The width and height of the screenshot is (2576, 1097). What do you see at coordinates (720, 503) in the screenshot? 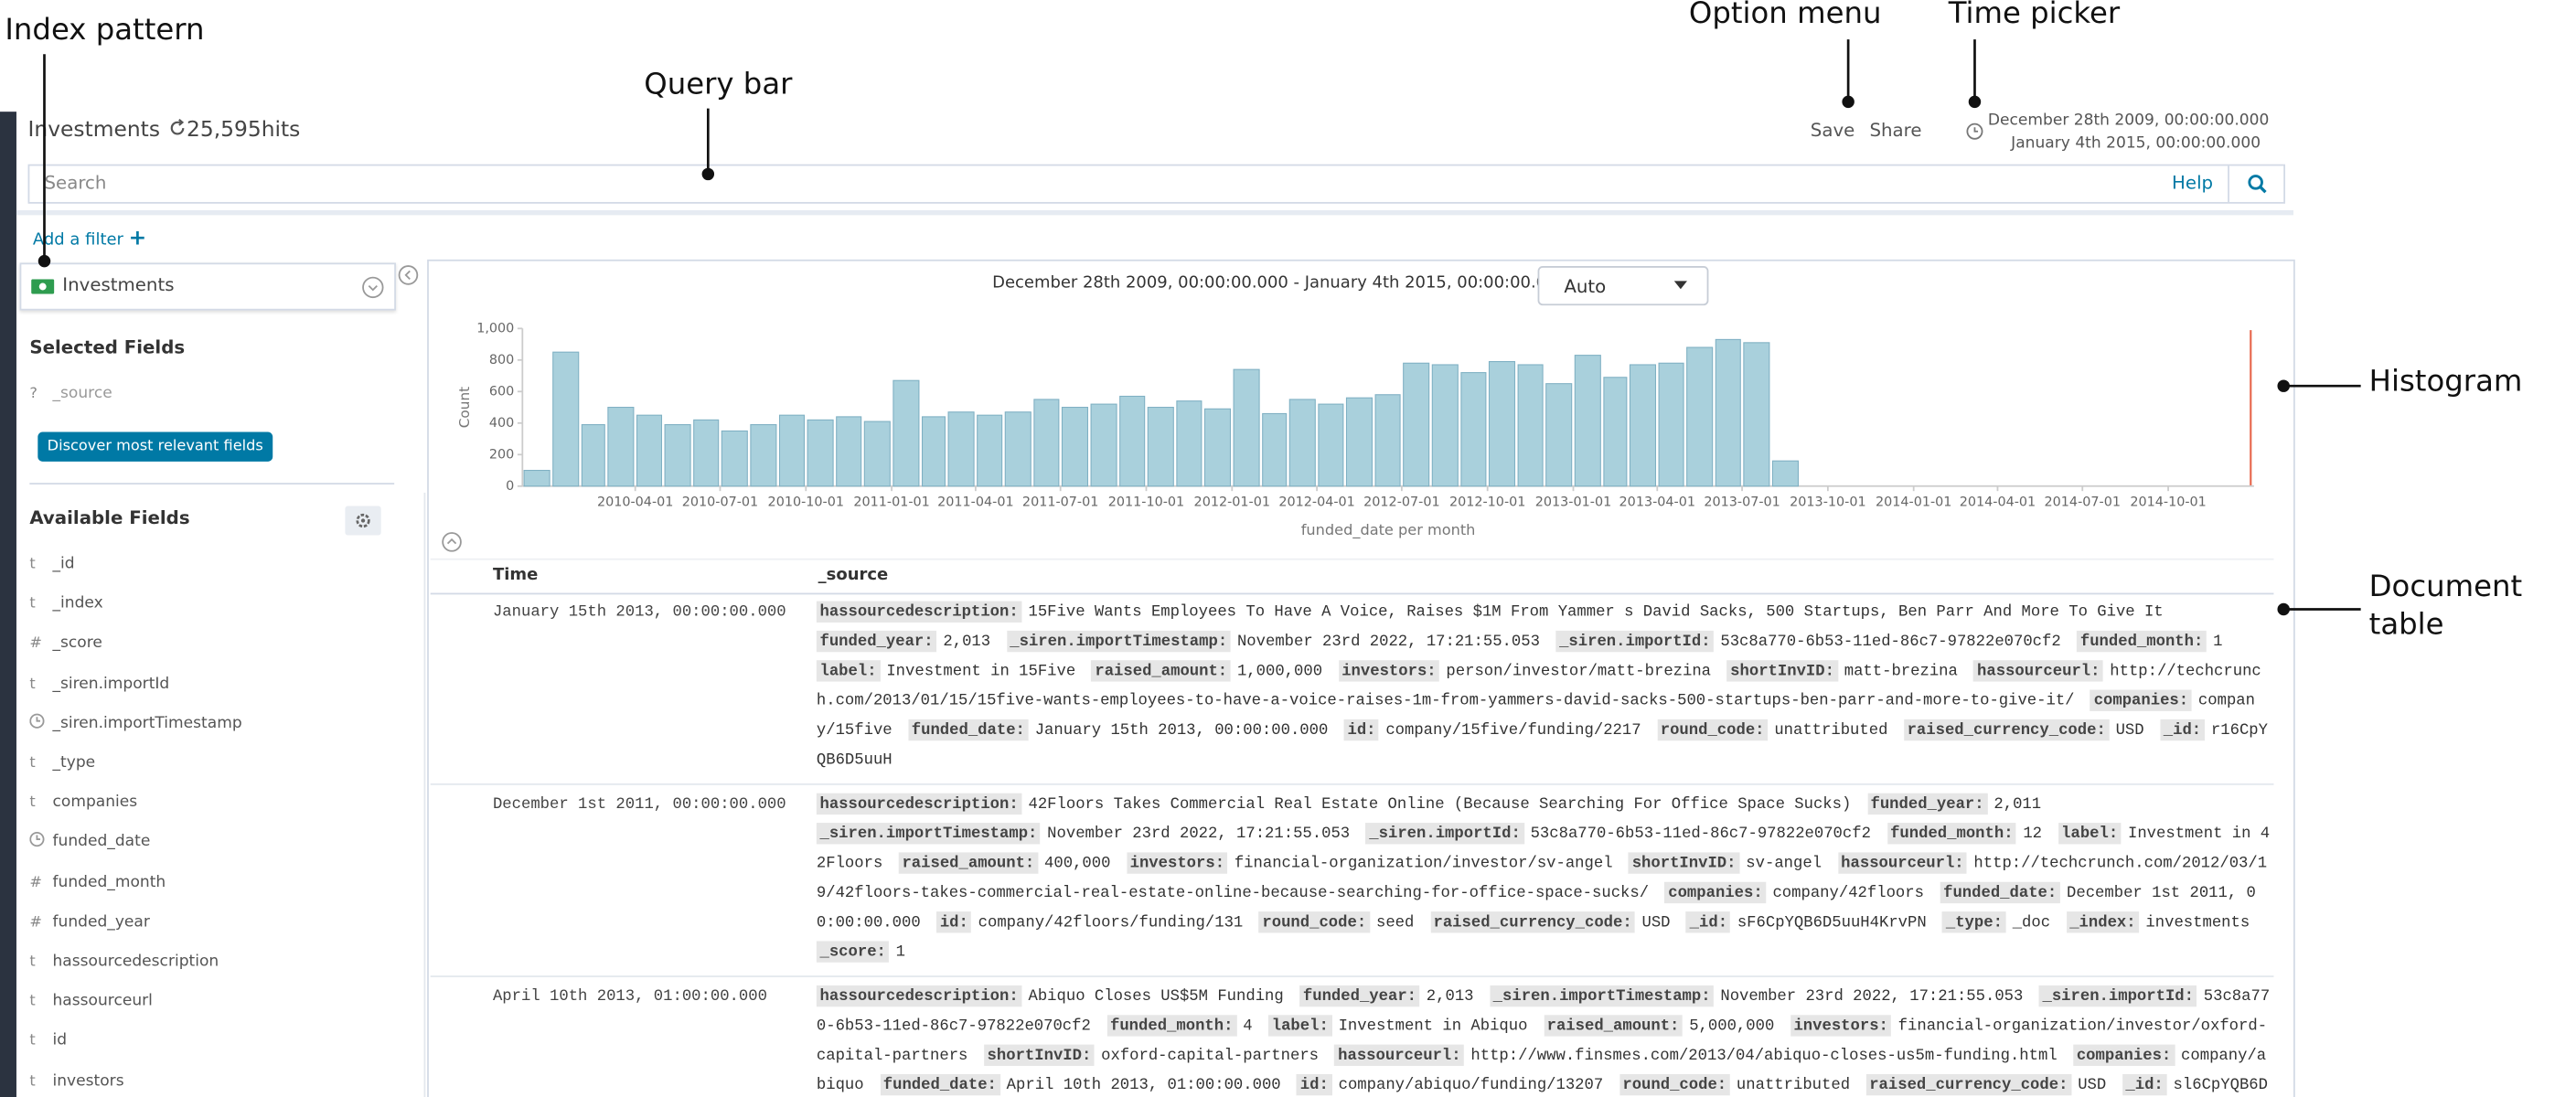
I see `x-tick-label: 2010-07-01` at bounding box center [720, 503].